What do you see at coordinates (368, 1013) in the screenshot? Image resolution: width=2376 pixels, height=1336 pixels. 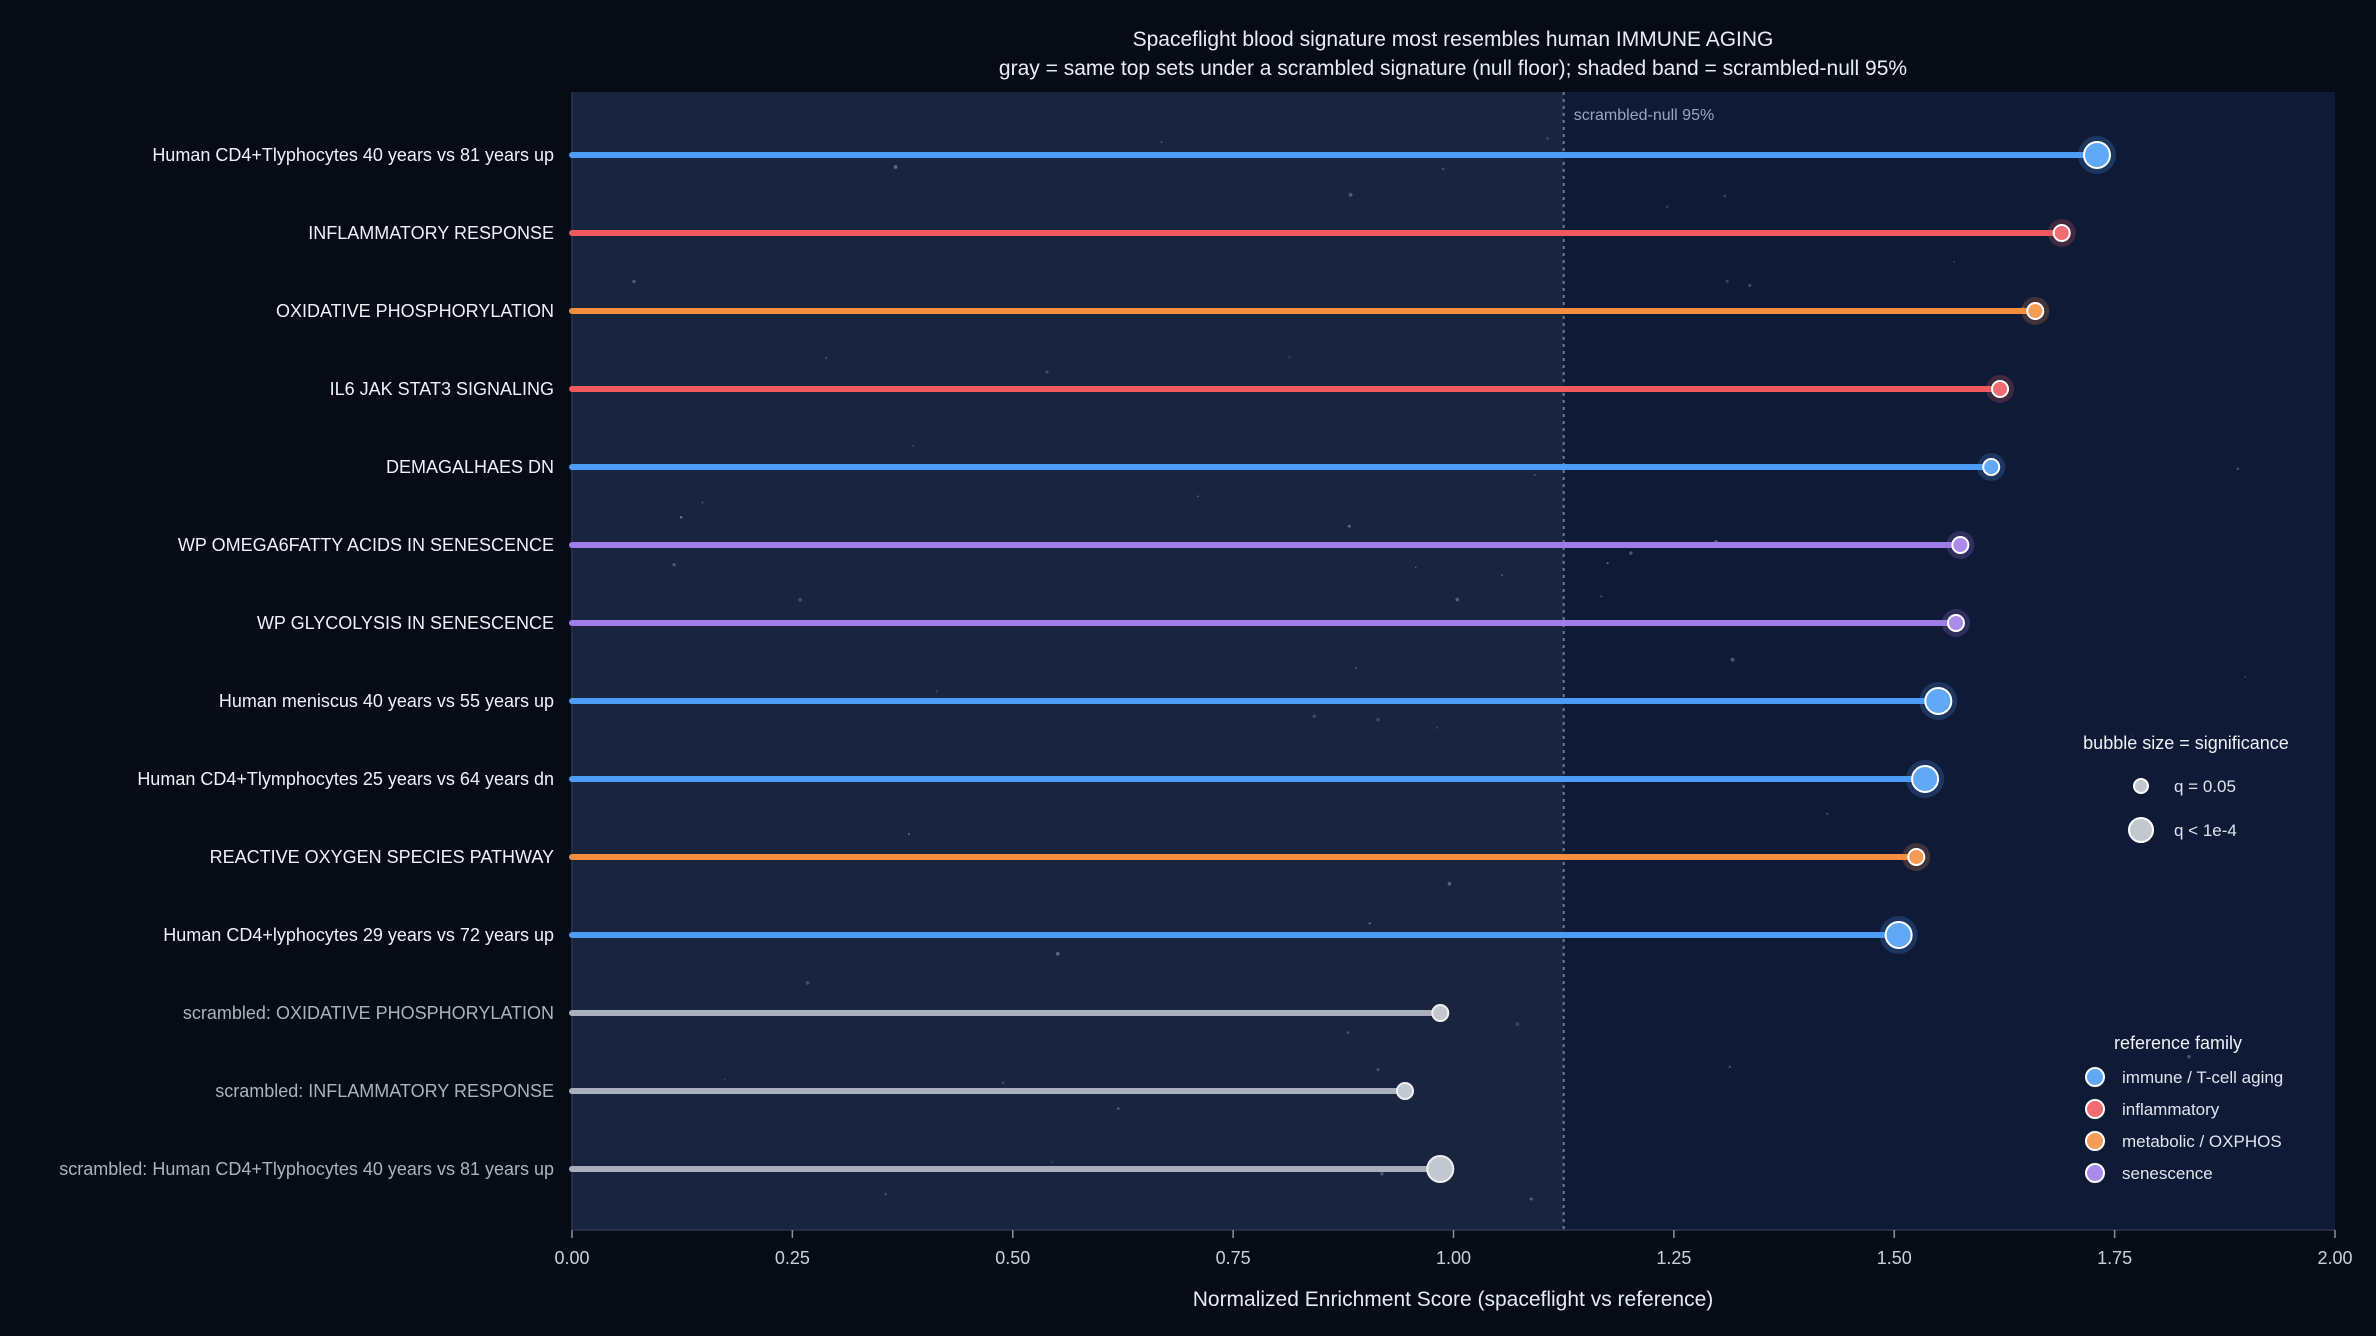 I see `row-label-11: scrambled: OXIDATIVE PHOSPHORYLATION` at bounding box center [368, 1013].